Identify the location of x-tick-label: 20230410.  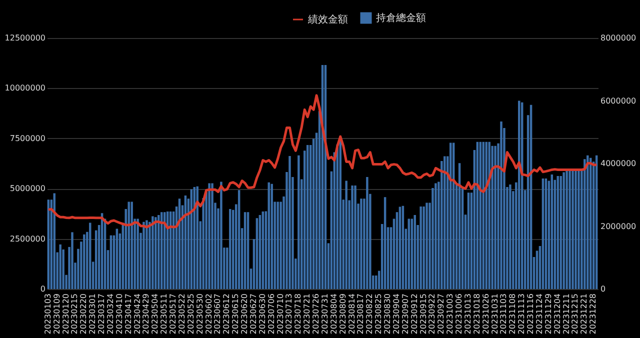
(119, 314).